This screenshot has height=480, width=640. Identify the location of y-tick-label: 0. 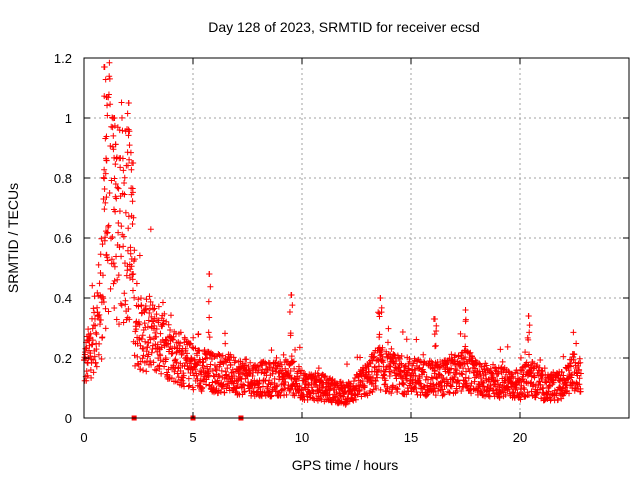
(68, 418).